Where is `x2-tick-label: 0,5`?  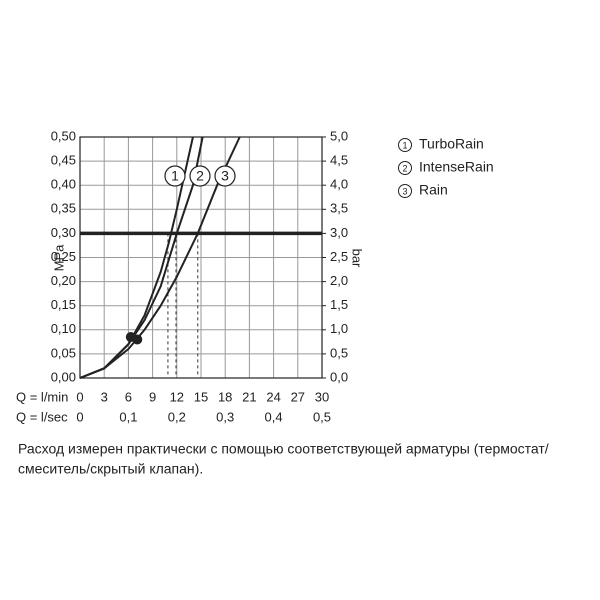 x2-tick-label: 0,5 is located at coordinates (322, 416).